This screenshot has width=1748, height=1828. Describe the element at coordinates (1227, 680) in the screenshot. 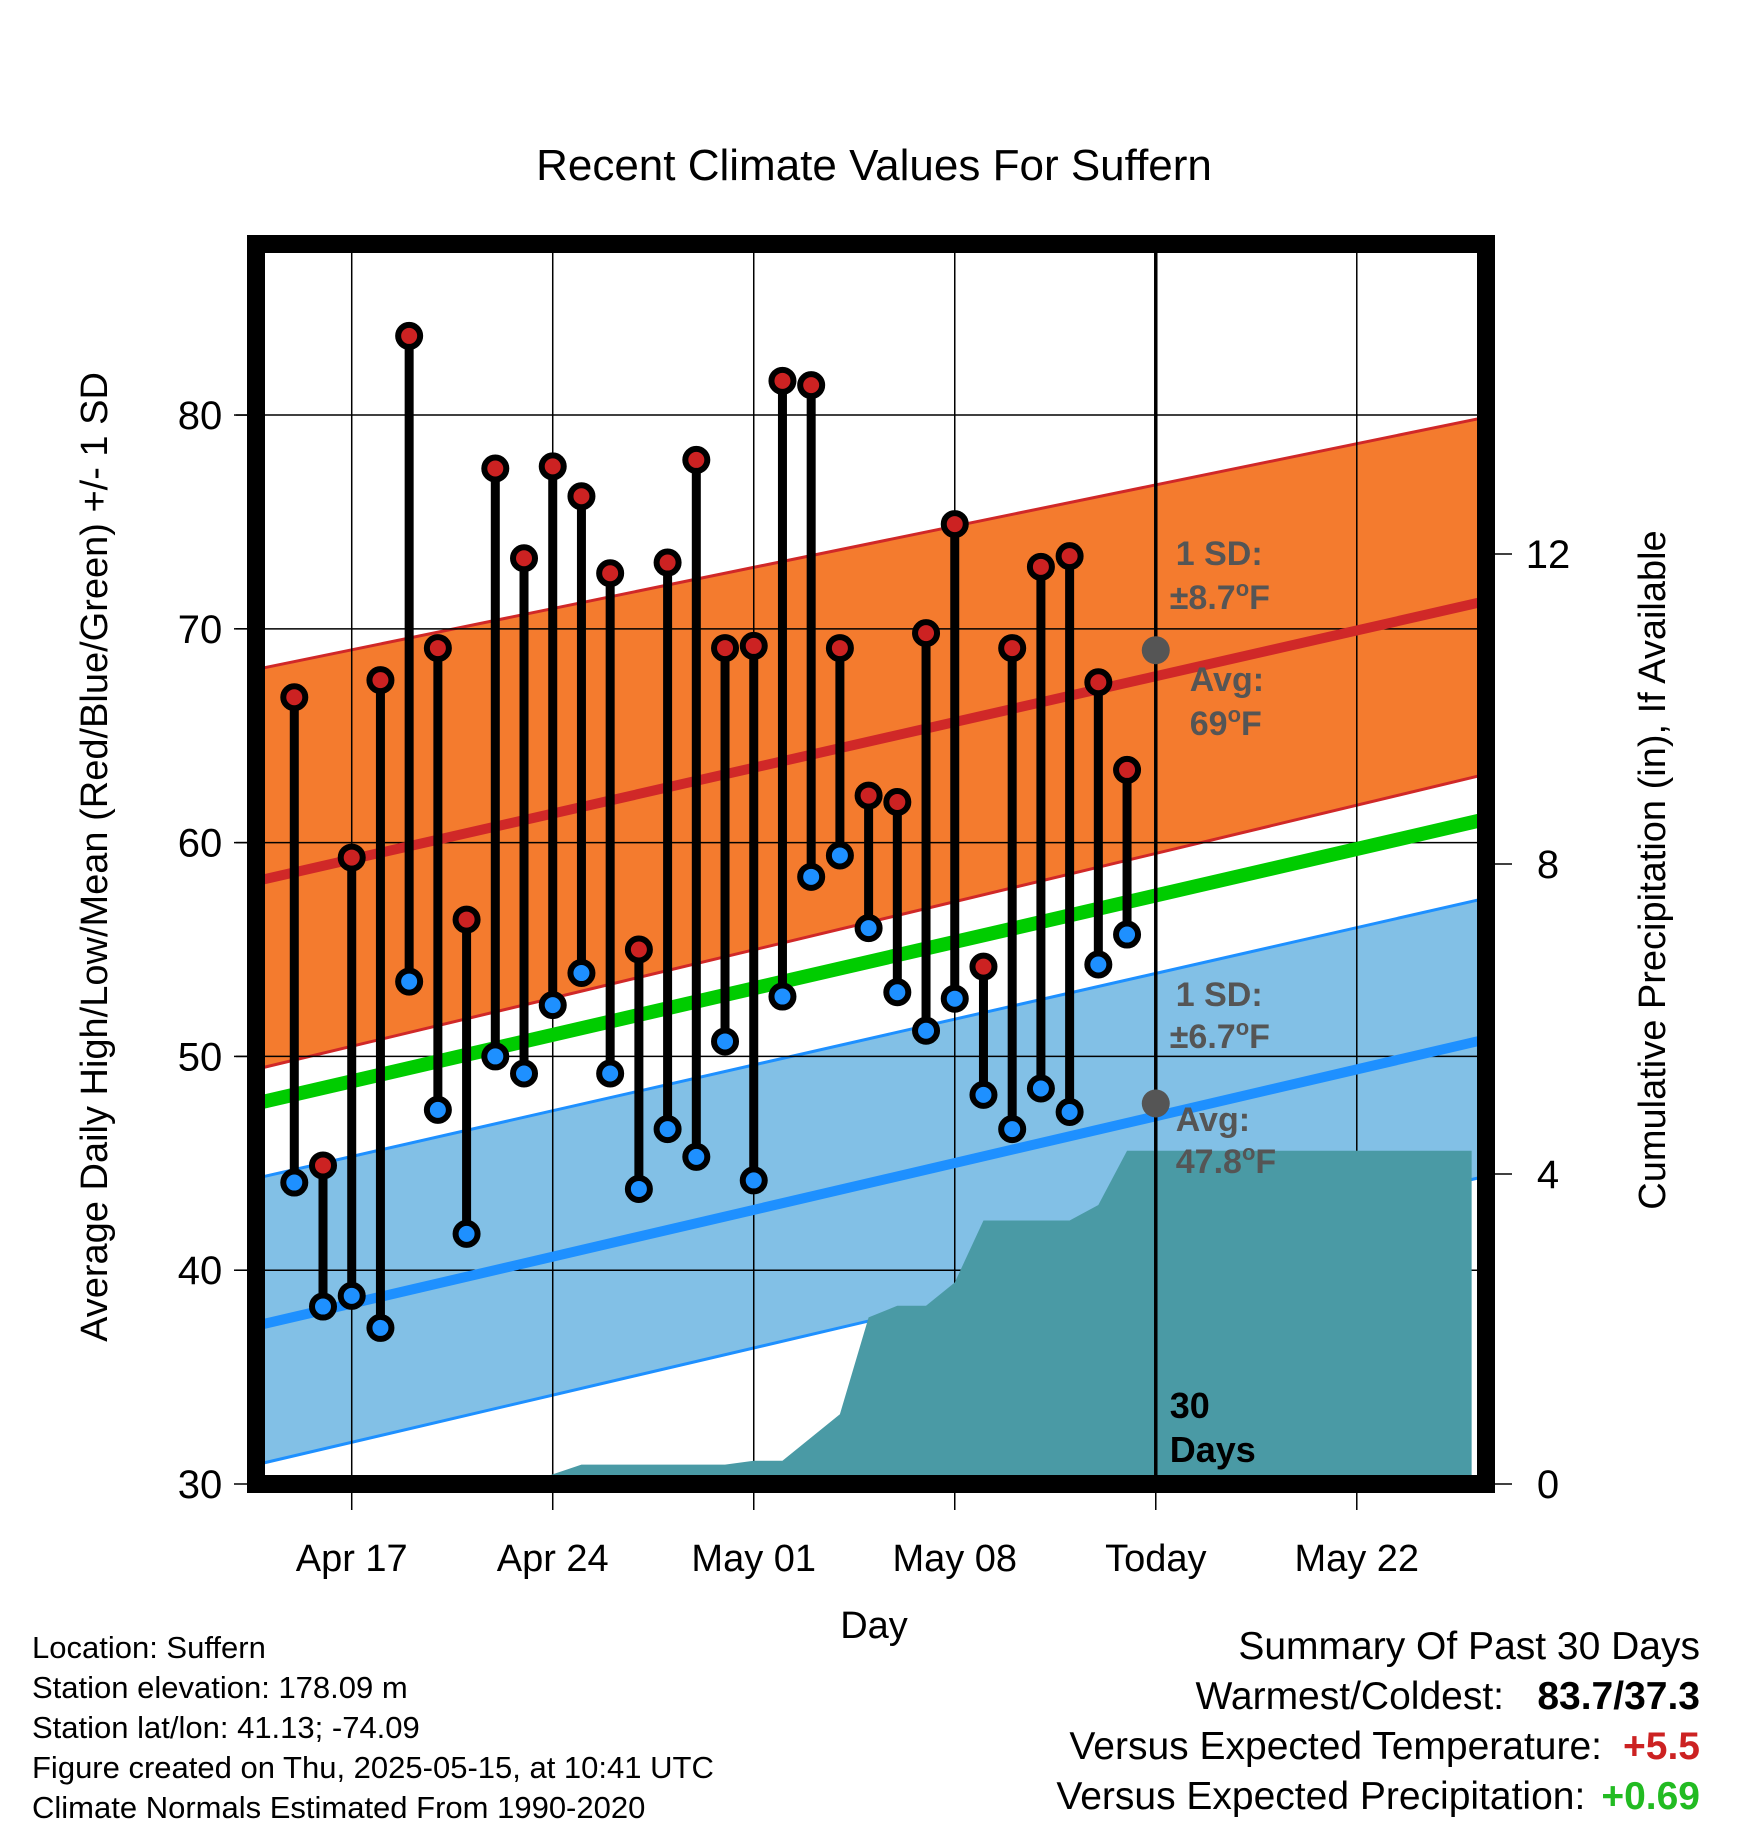

I see `high-avg-label: Avg:` at that location.